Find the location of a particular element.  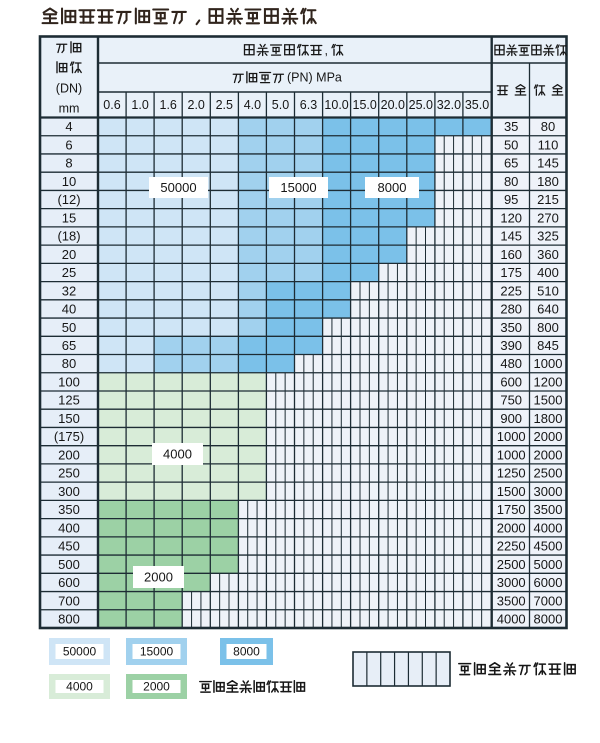

svg-text: 900 is located at coordinates (511, 418).